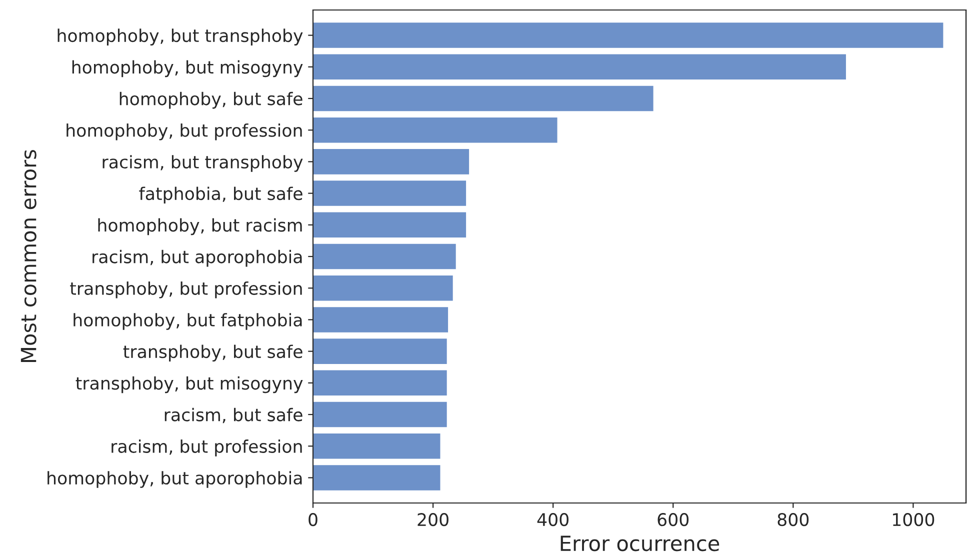  What do you see at coordinates (200, 227) in the screenshot?
I see `y-tick-label: homophoby, but racism` at bounding box center [200, 227].